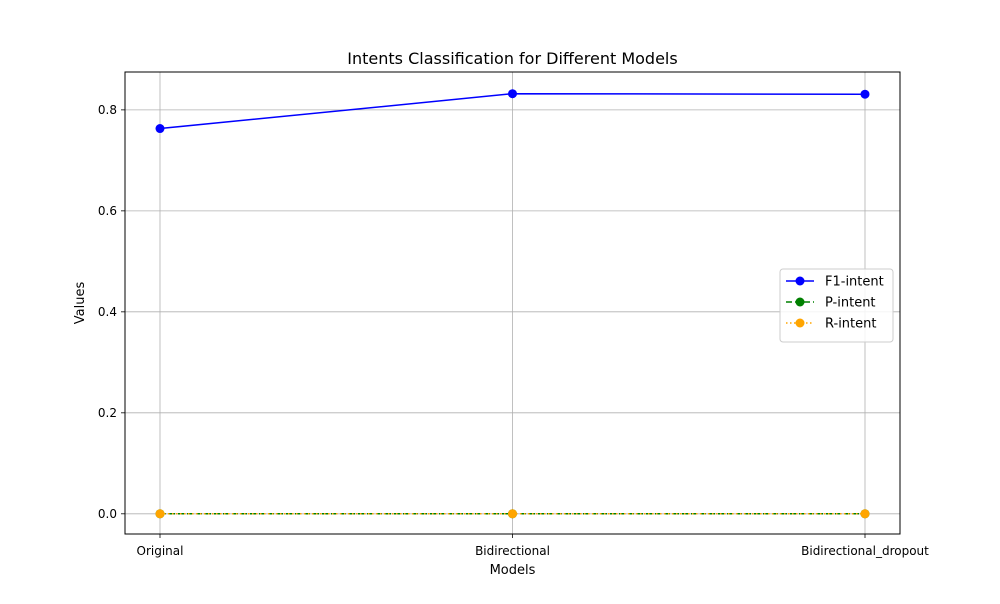  I want to click on x-tick-label: Original, so click(160, 551).